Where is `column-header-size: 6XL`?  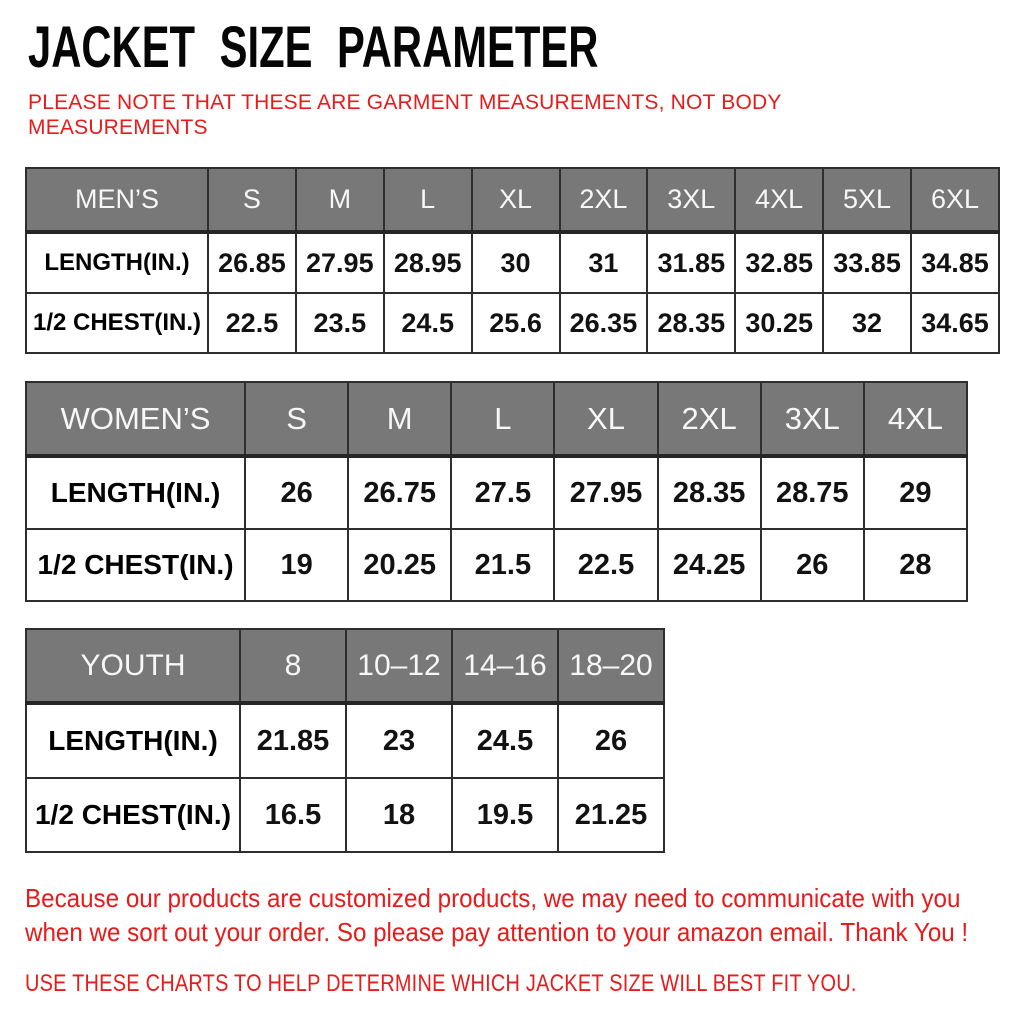 column-header-size: 6XL is located at coordinates (955, 201).